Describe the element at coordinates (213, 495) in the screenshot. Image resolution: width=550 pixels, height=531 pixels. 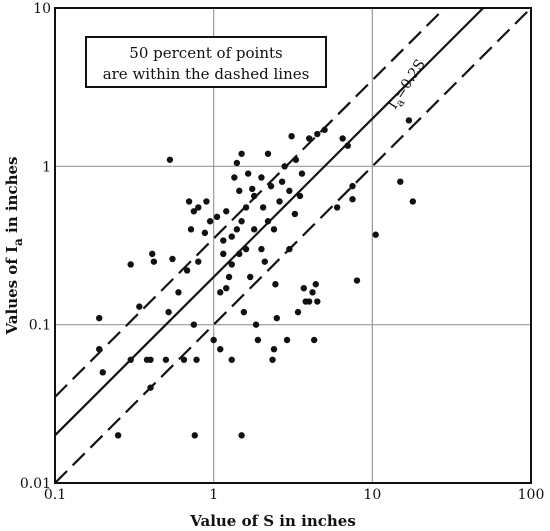
I see `x-tick-label: 1` at that location.